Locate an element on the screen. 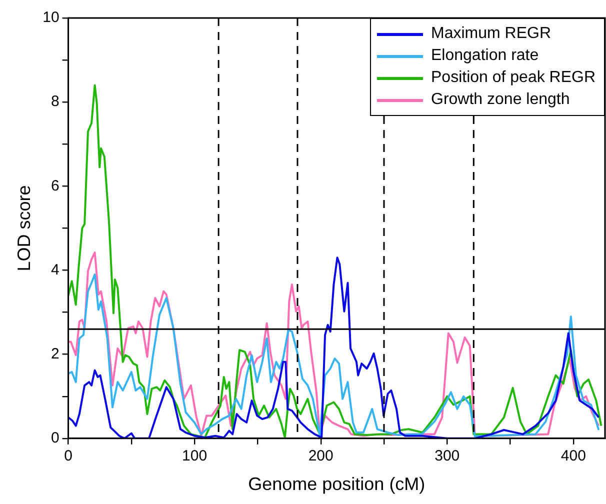 This screenshot has height=504, width=606. y-tick-label: 10 is located at coordinates (51, 17).